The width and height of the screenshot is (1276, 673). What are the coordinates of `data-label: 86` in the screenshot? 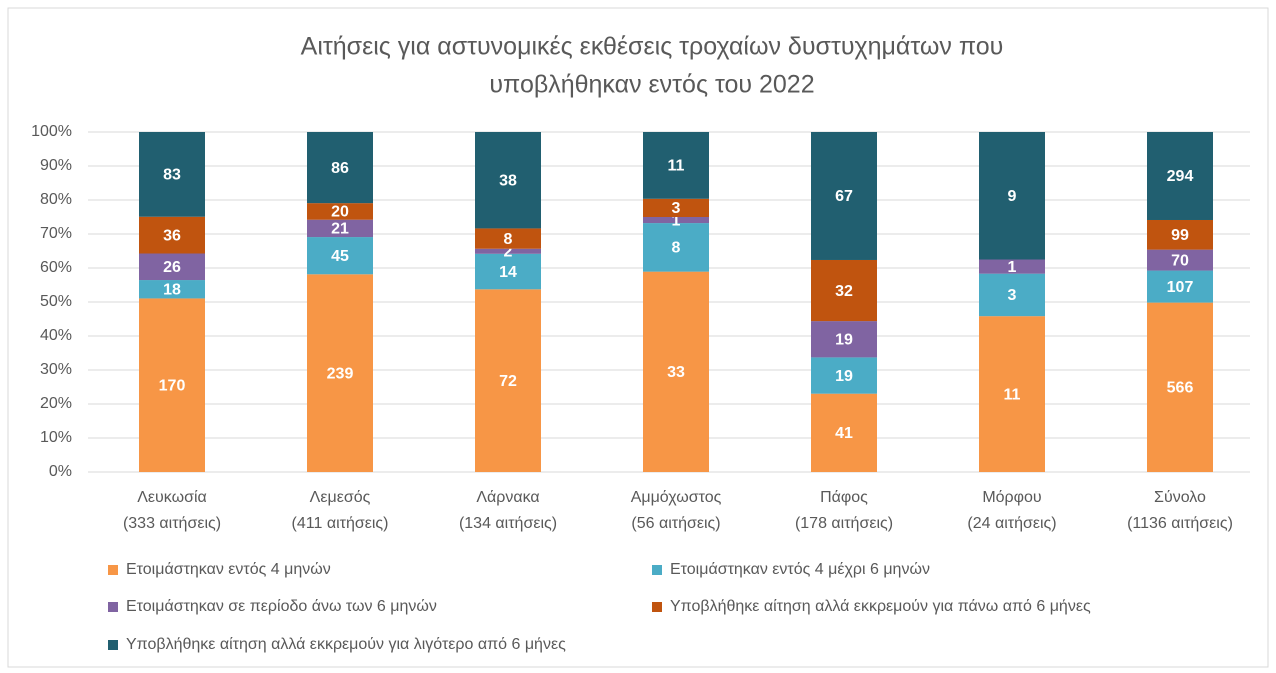 It's located at (340, 168).